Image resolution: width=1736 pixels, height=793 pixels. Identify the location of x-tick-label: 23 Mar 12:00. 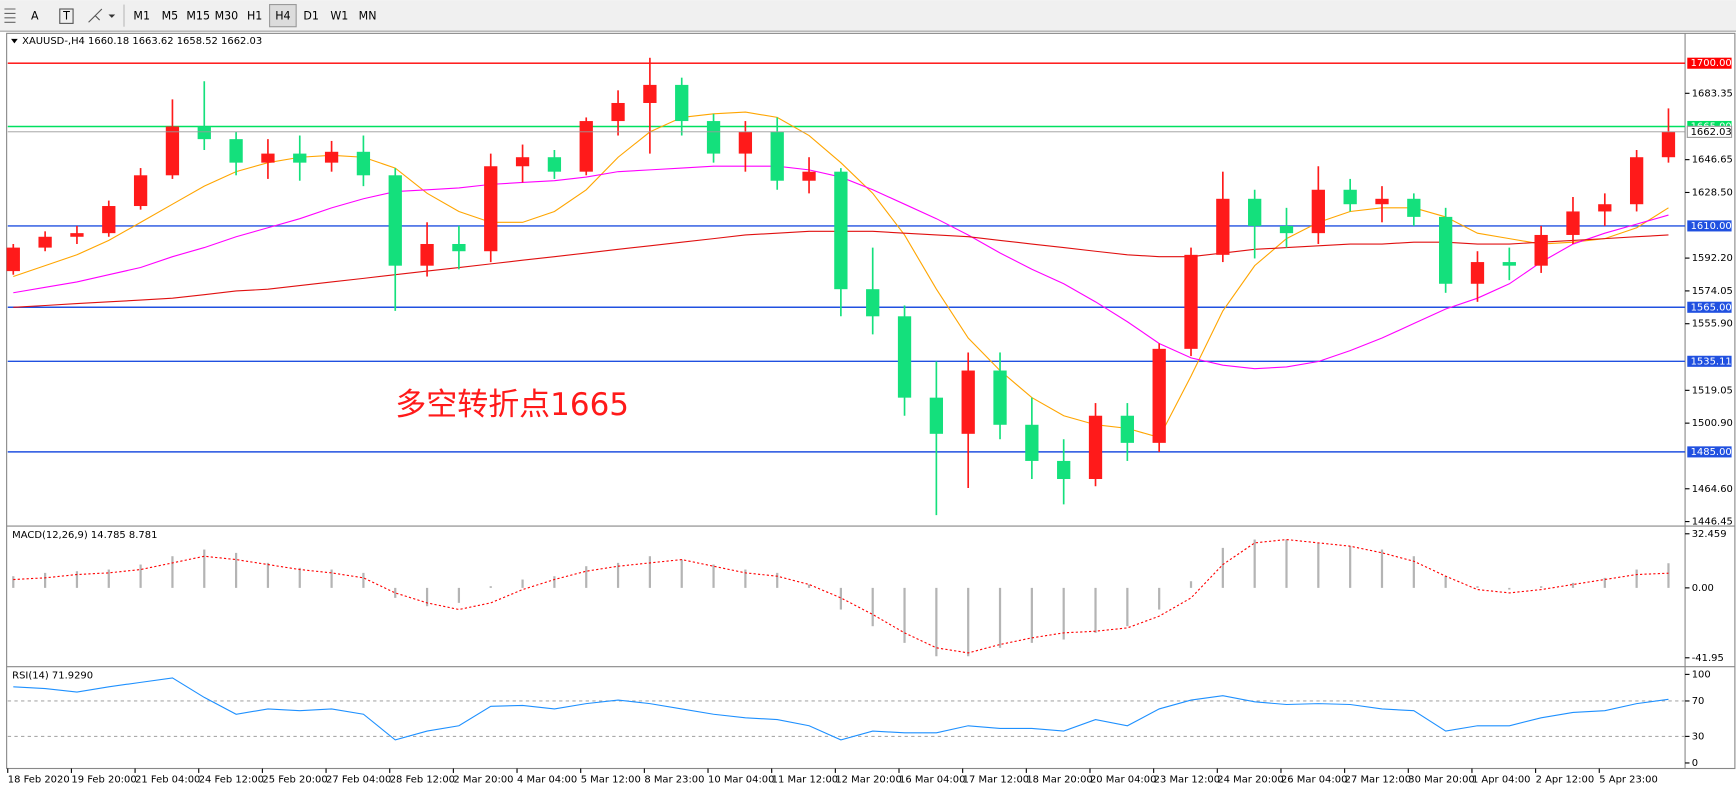
(1187, 780).